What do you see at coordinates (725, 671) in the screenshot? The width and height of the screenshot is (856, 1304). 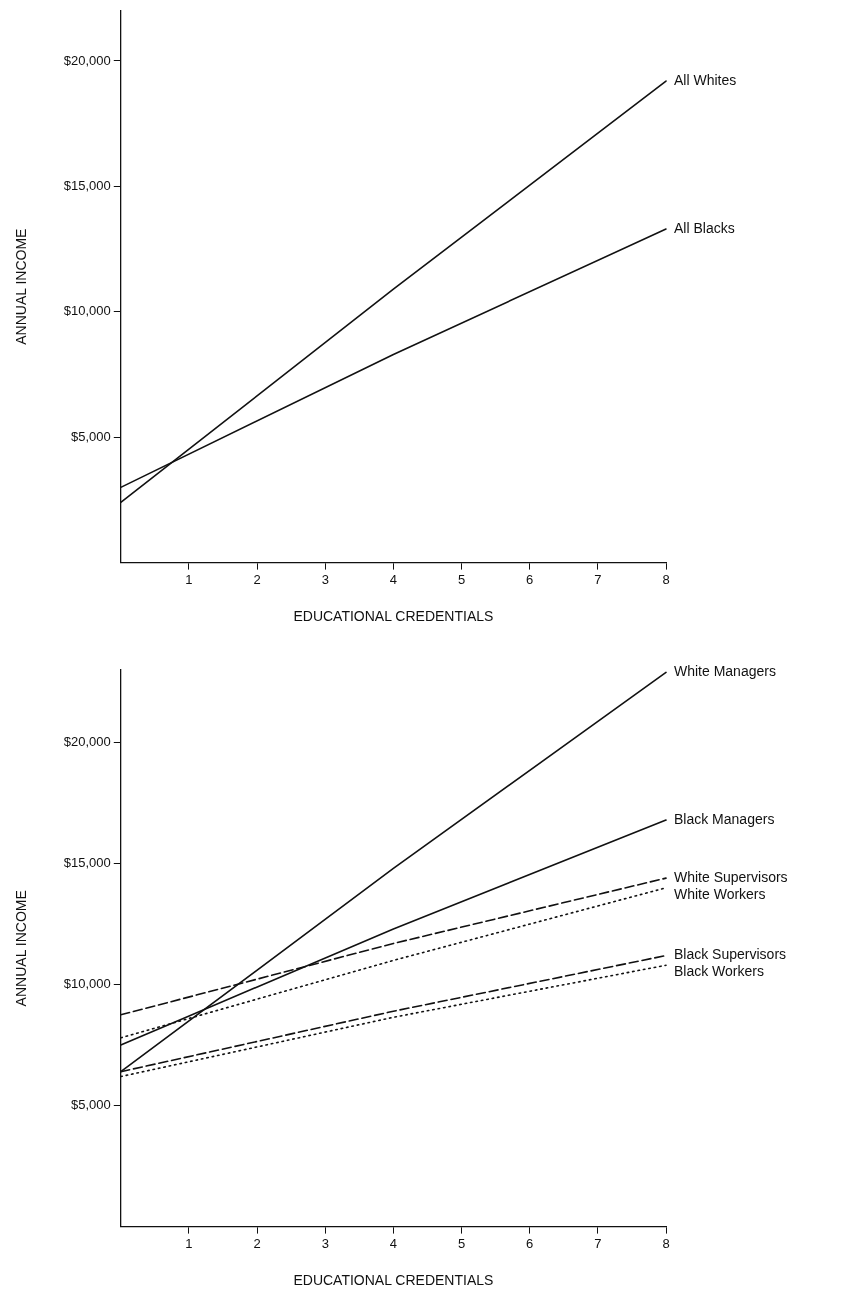 I see `series-label: White Managers` at bounding box center [725, 671].